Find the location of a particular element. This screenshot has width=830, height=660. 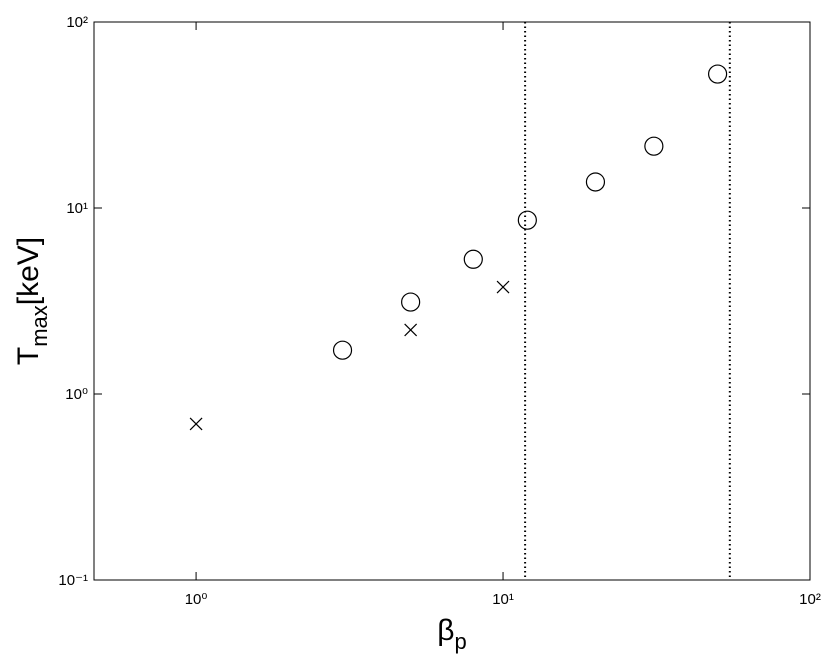

x-tick-label: 10¹ is located at coordinates (503, 599).